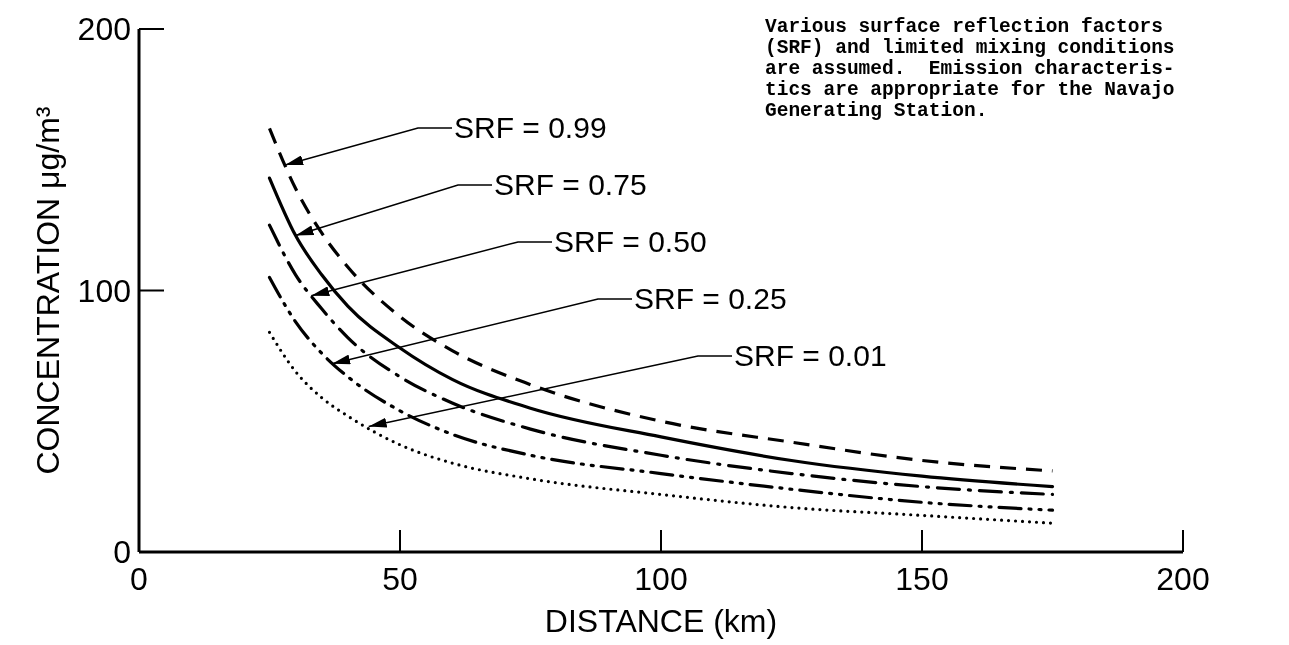  What do you see at coordinates (1183, 579) in the screenshot?
I see `x-tick-label: 200` at bounding box center [1183, 579].